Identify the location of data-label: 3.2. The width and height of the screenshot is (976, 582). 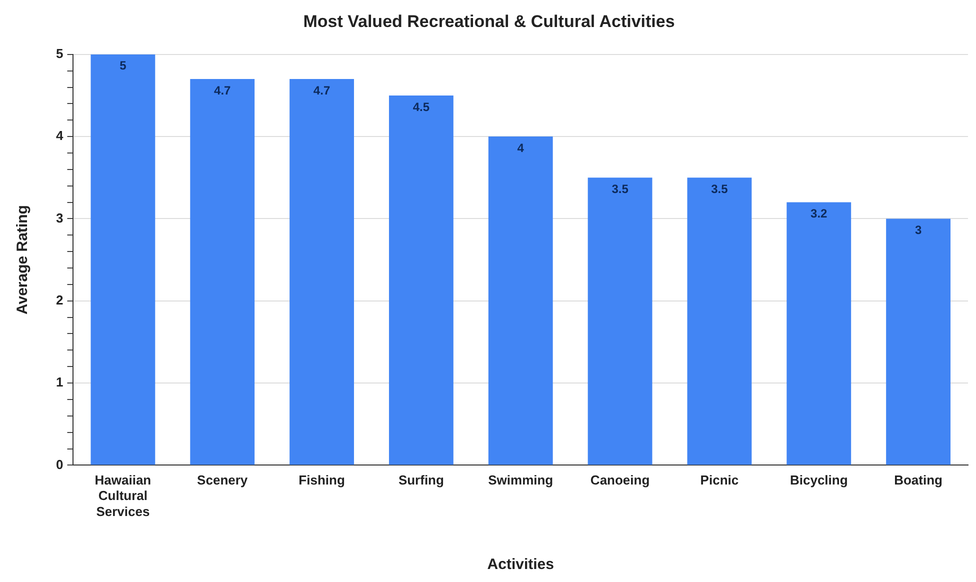
(819, 213).